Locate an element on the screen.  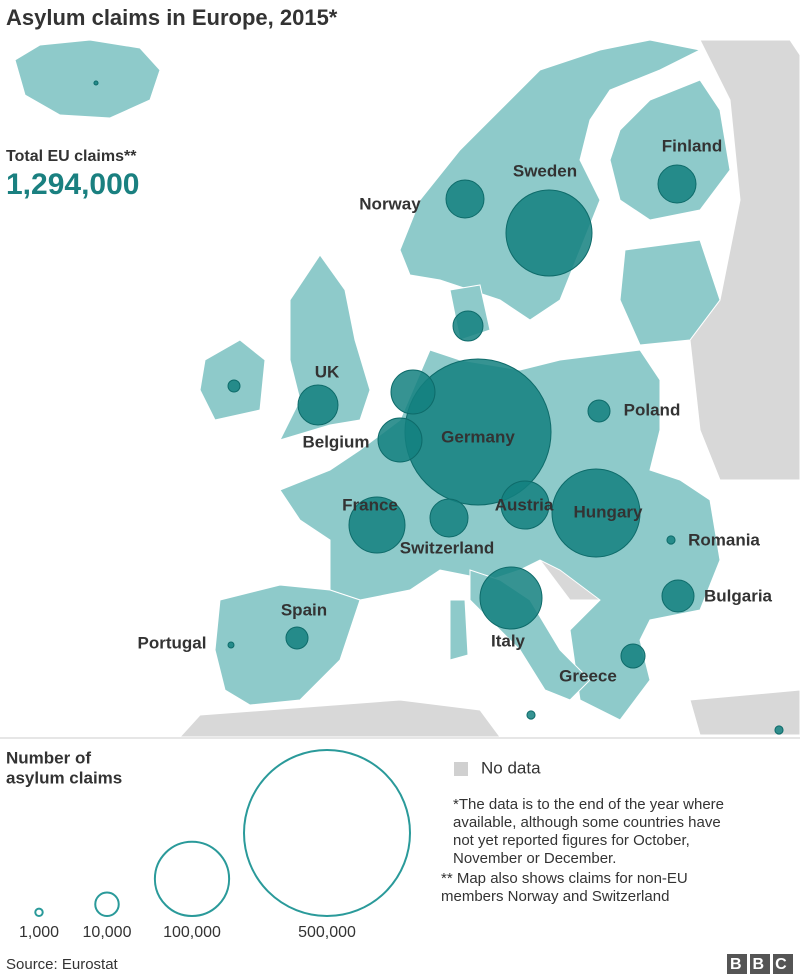
country-label: Austria is located at coordinates (524, 504).